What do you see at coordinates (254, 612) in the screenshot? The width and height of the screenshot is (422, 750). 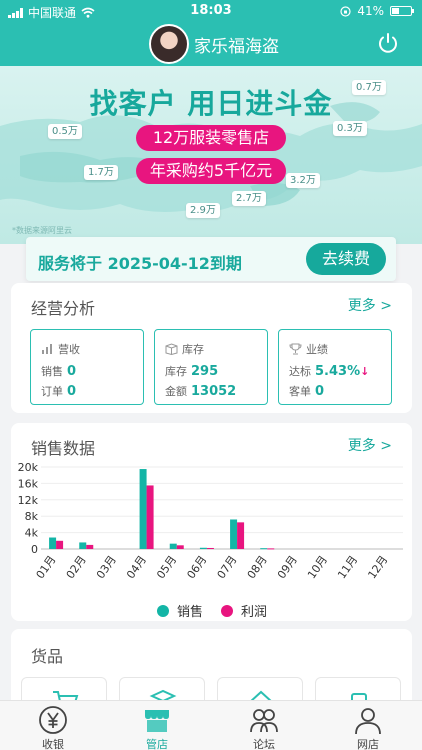 I see `legend-label: 利润` at bounding box center [254, 612].